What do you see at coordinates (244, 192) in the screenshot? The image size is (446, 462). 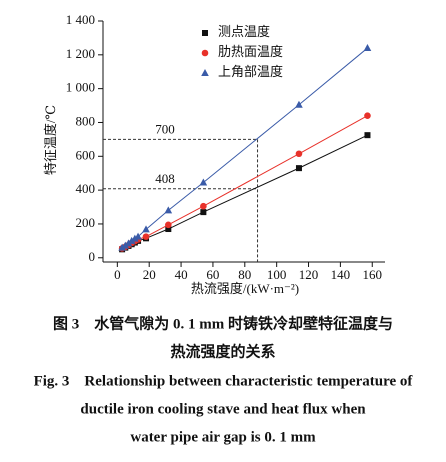 I see `series-line` at bounding box center [244, 192].